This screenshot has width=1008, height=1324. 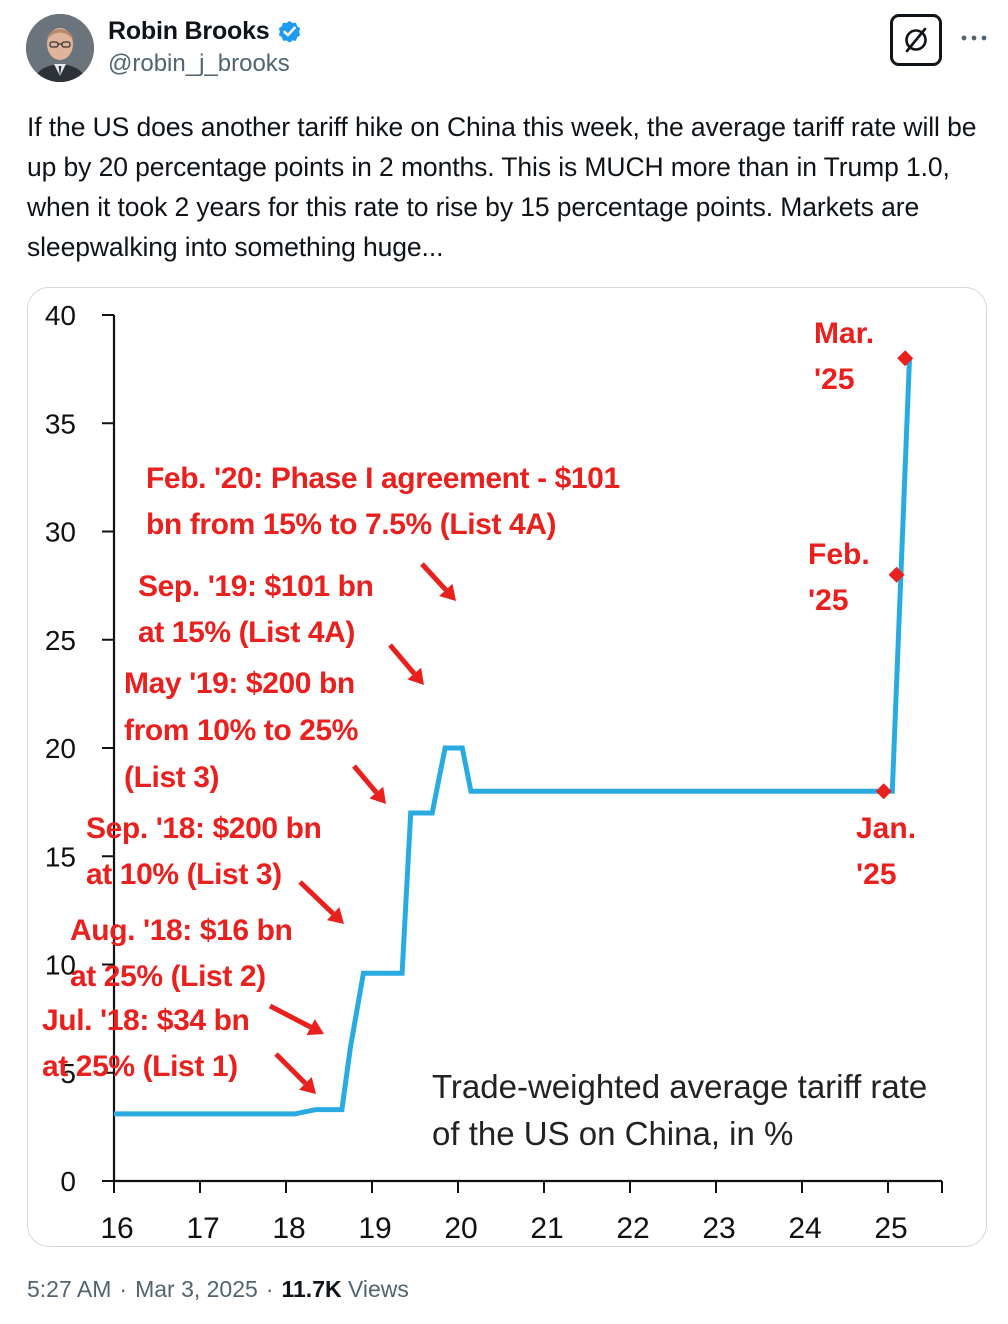 What do you see at coordinates (546, 1228) in the screenshot?
I see `x-tick-label: 21` at bounding box center [546, 1228].